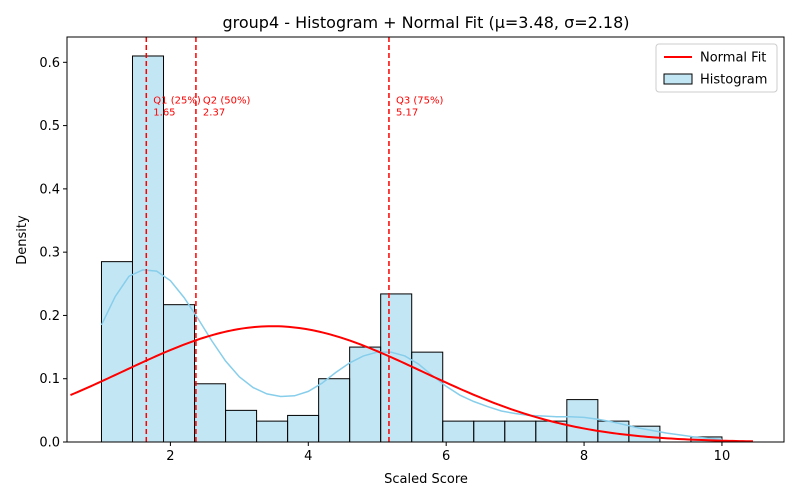 The width and height of the screenshot is (800, 500). Describe the element at coordinates (716, 68) in the screenshot. I see `legend: Normal Fit Histogram` at that location.